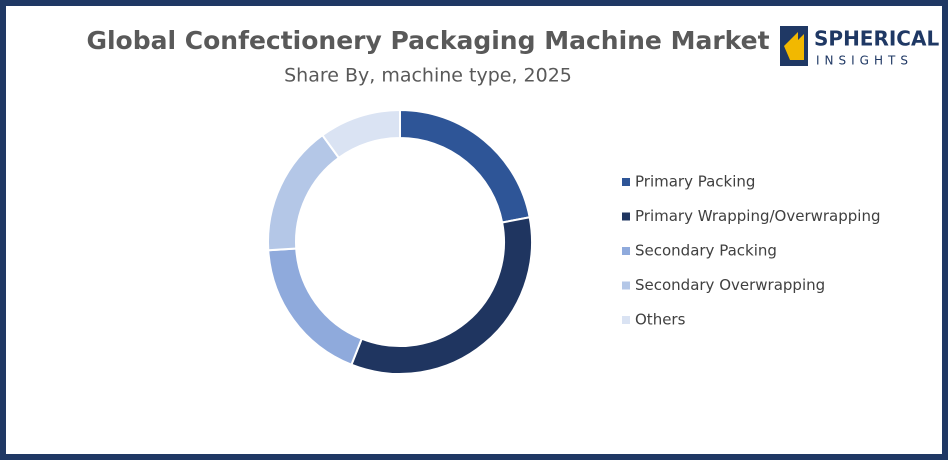  I want to click on legend-label: Secondary Packing, so click(706, 251).